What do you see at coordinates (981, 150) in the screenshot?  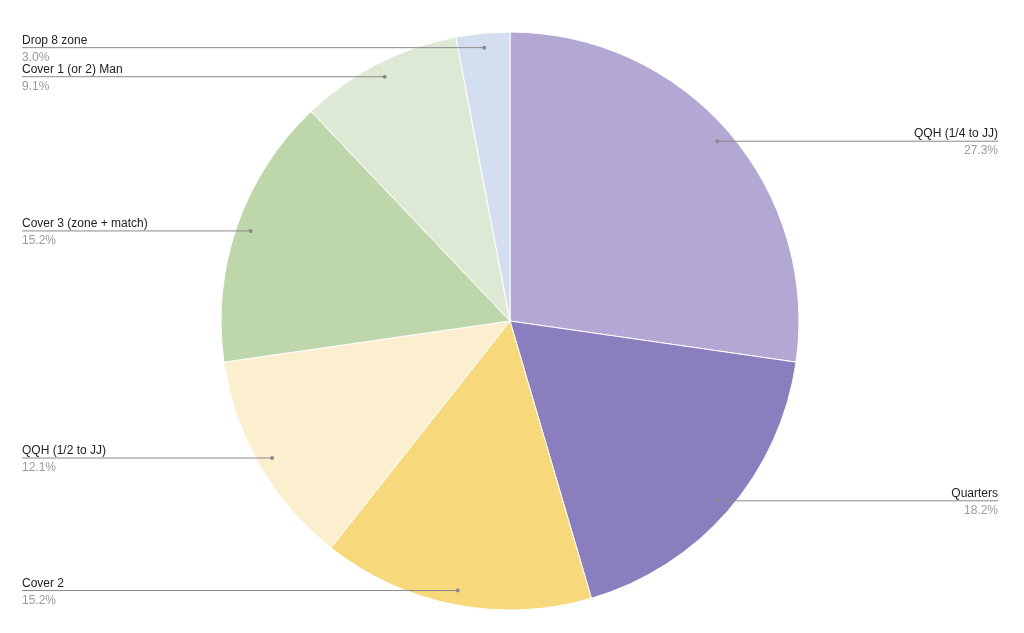 I see `data-label: 27.3%` at bounding box center [981, 150].